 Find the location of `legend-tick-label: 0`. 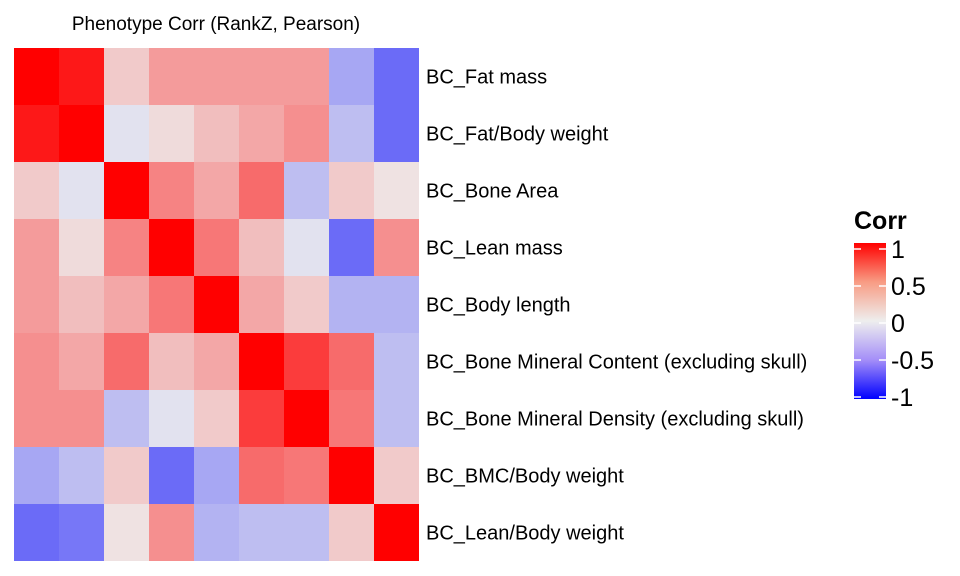

legend-tick-label: 0 is located at coordinates (898, 324).